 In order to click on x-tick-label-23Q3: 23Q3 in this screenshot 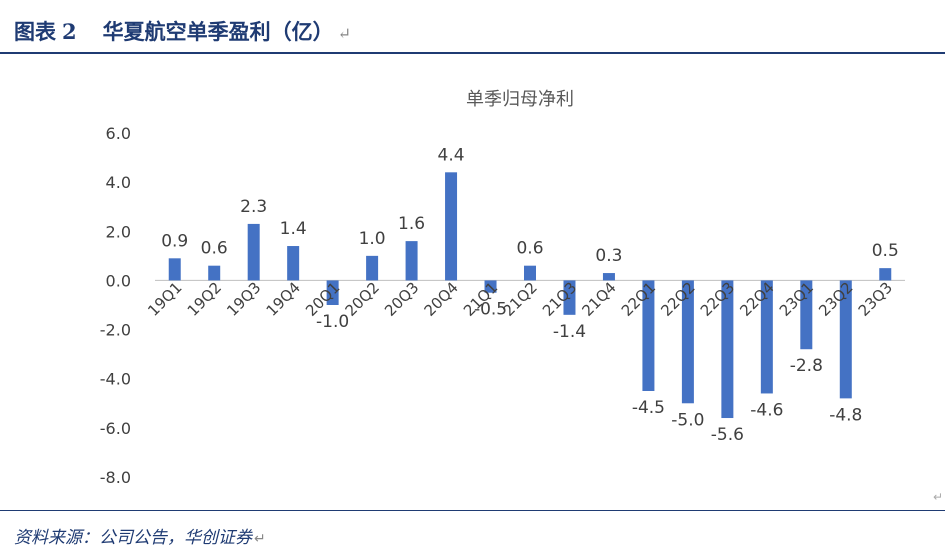, I will do `click(875, 299)`.